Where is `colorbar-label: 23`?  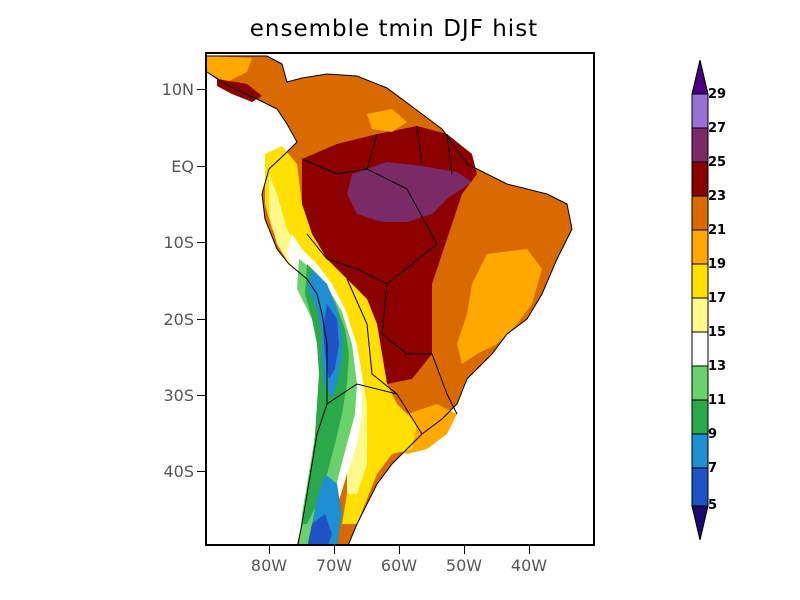 colorbar-label: 23 is located at coordinates (717, 196).